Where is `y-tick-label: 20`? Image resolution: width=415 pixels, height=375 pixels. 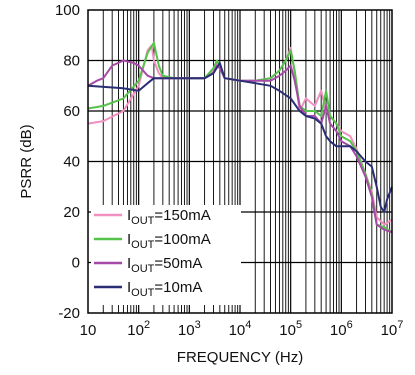
y-tick-label: 20 is located at coordinates (71, 212).